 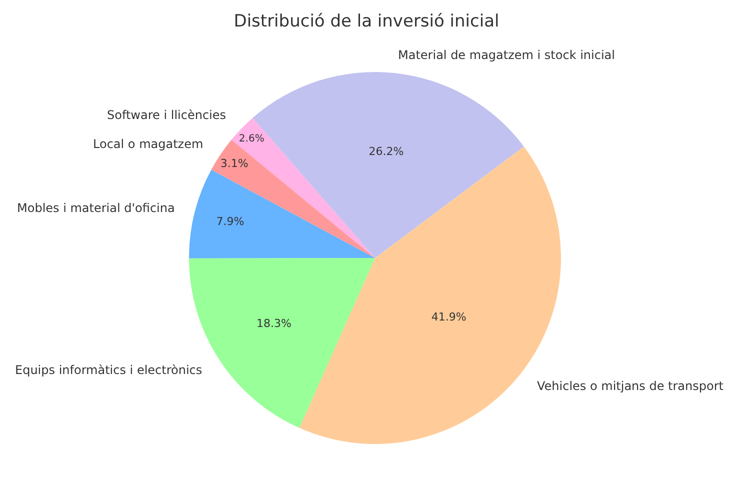 I want to click on data-label: 3.1%, so click(x=234, y=163).